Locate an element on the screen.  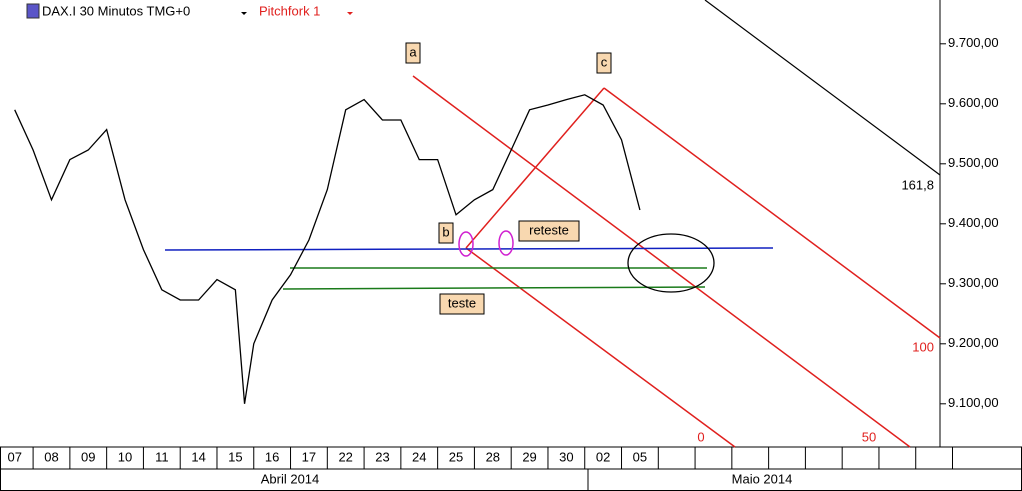
x-tick-label: 09 is located at coordinates (88, 456).